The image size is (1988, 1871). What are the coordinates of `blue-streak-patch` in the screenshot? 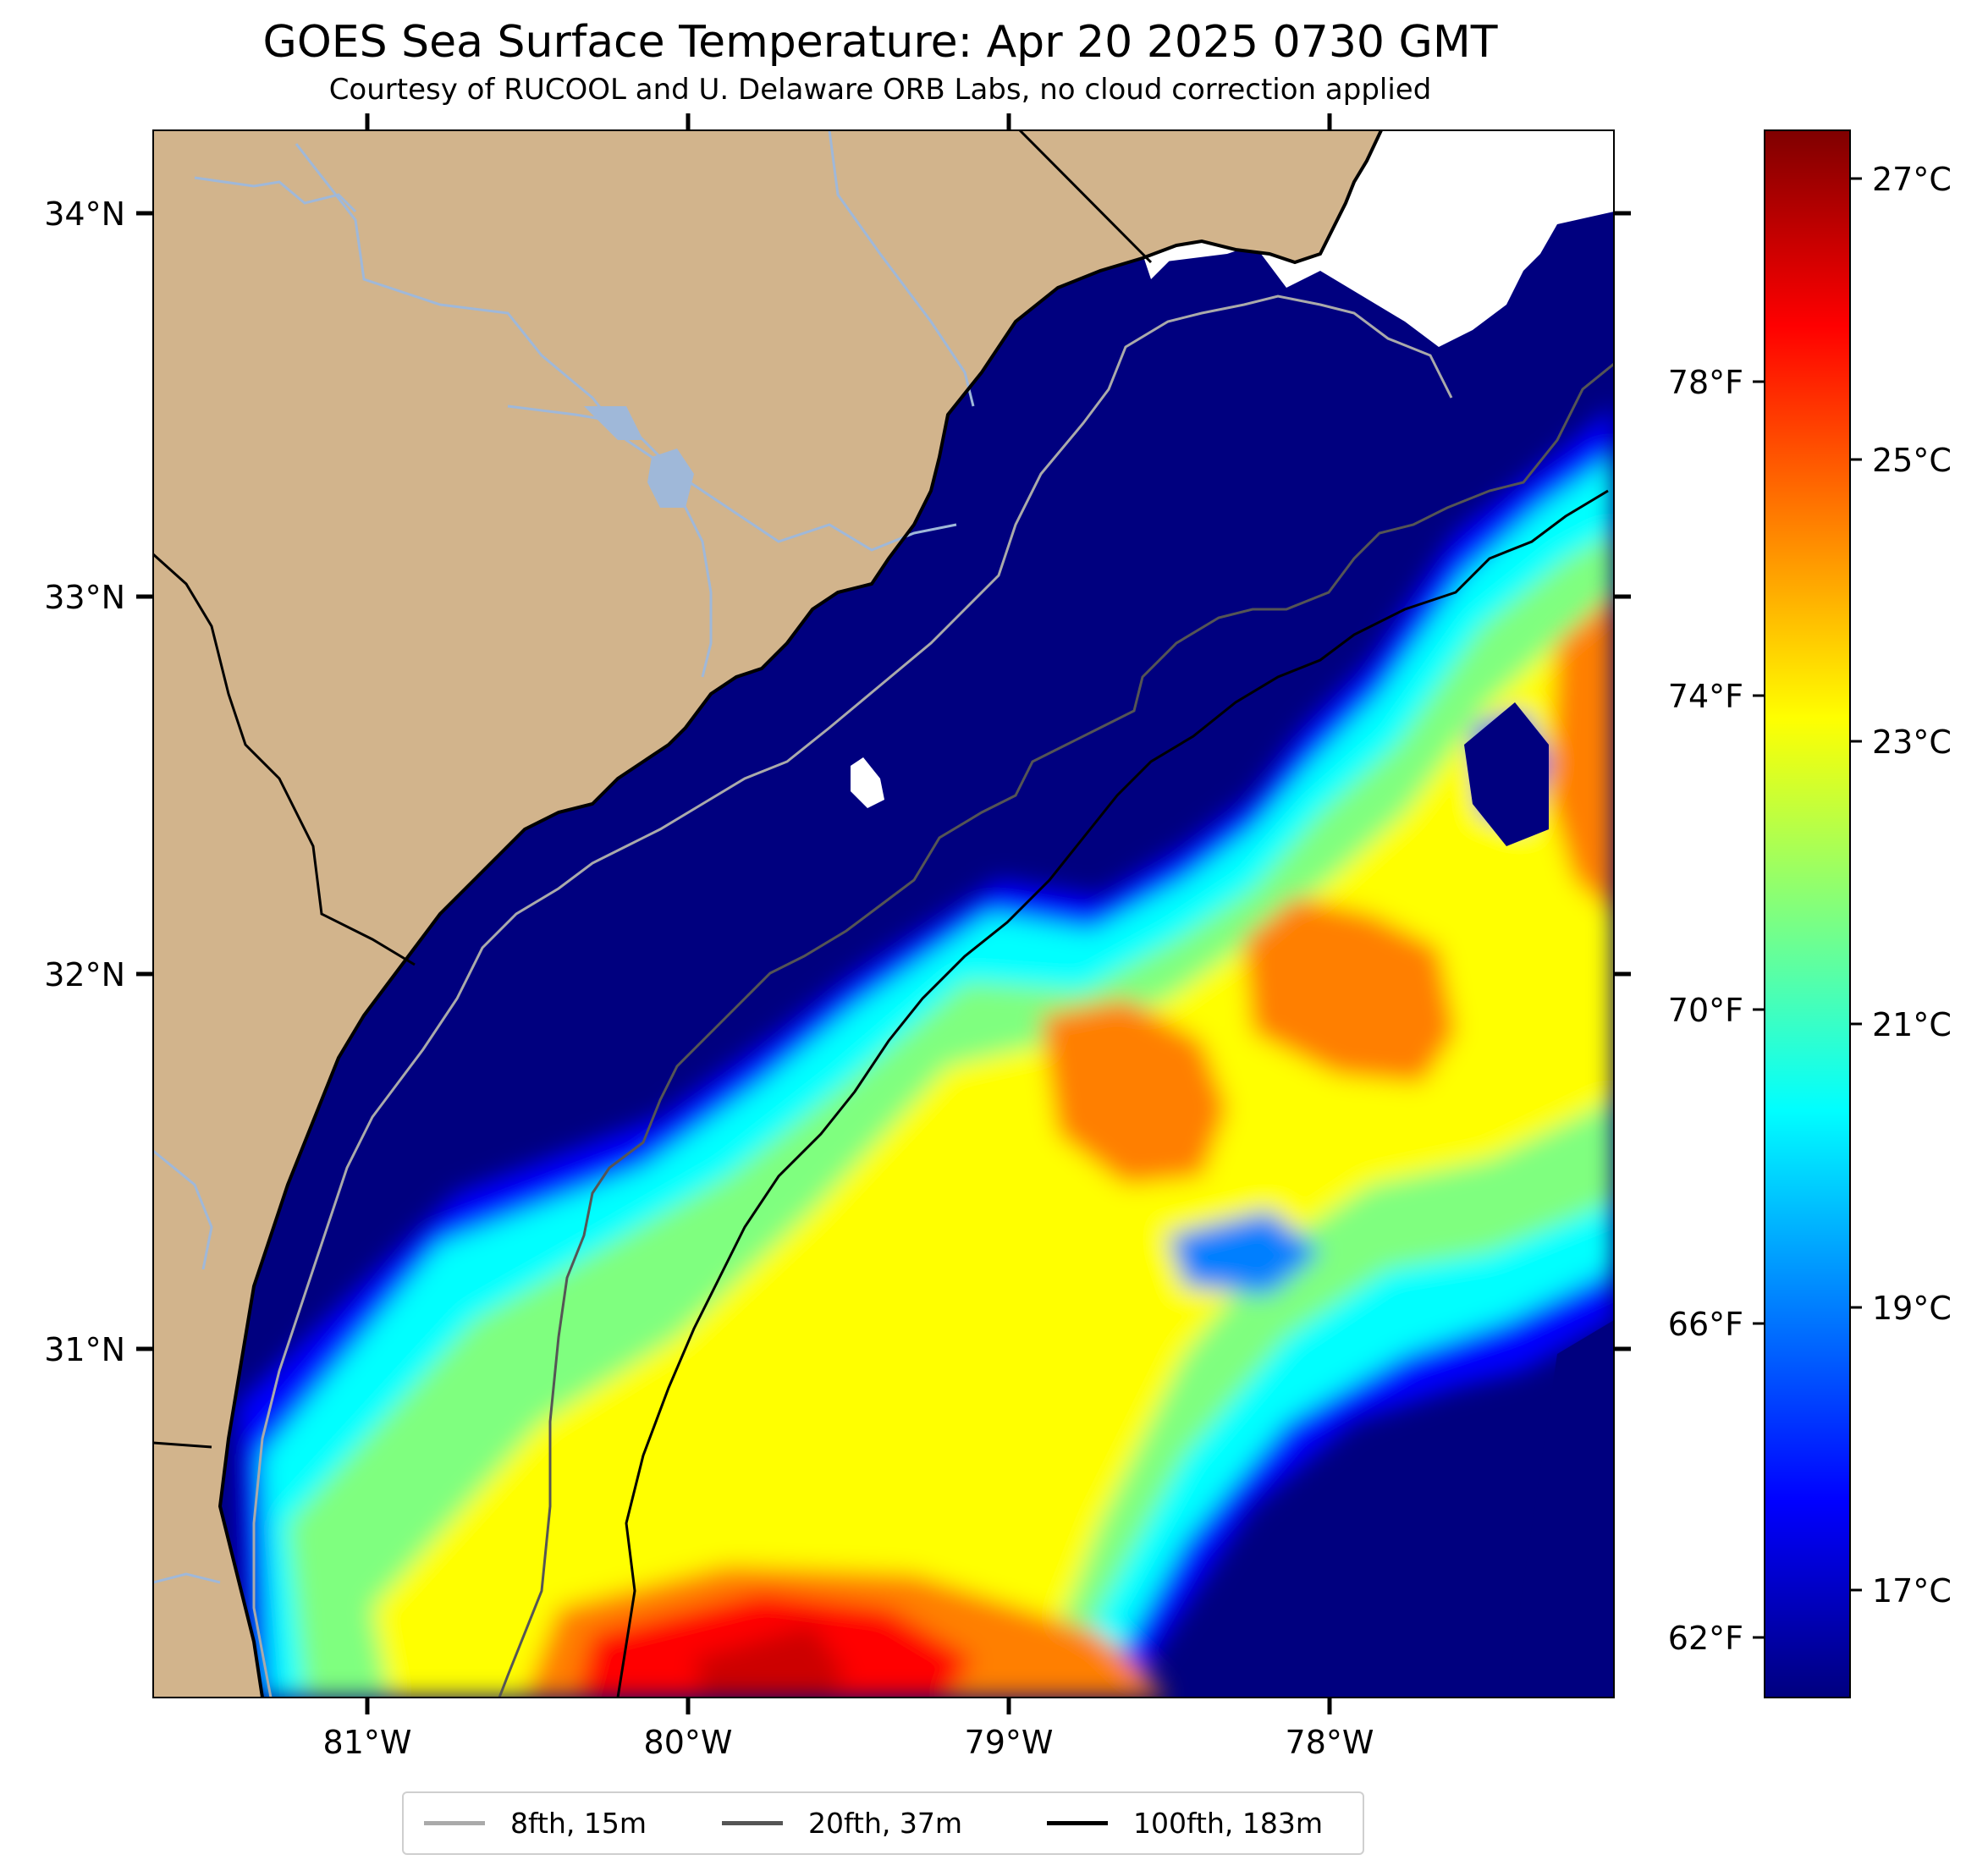 It's located at (1244, 1253).